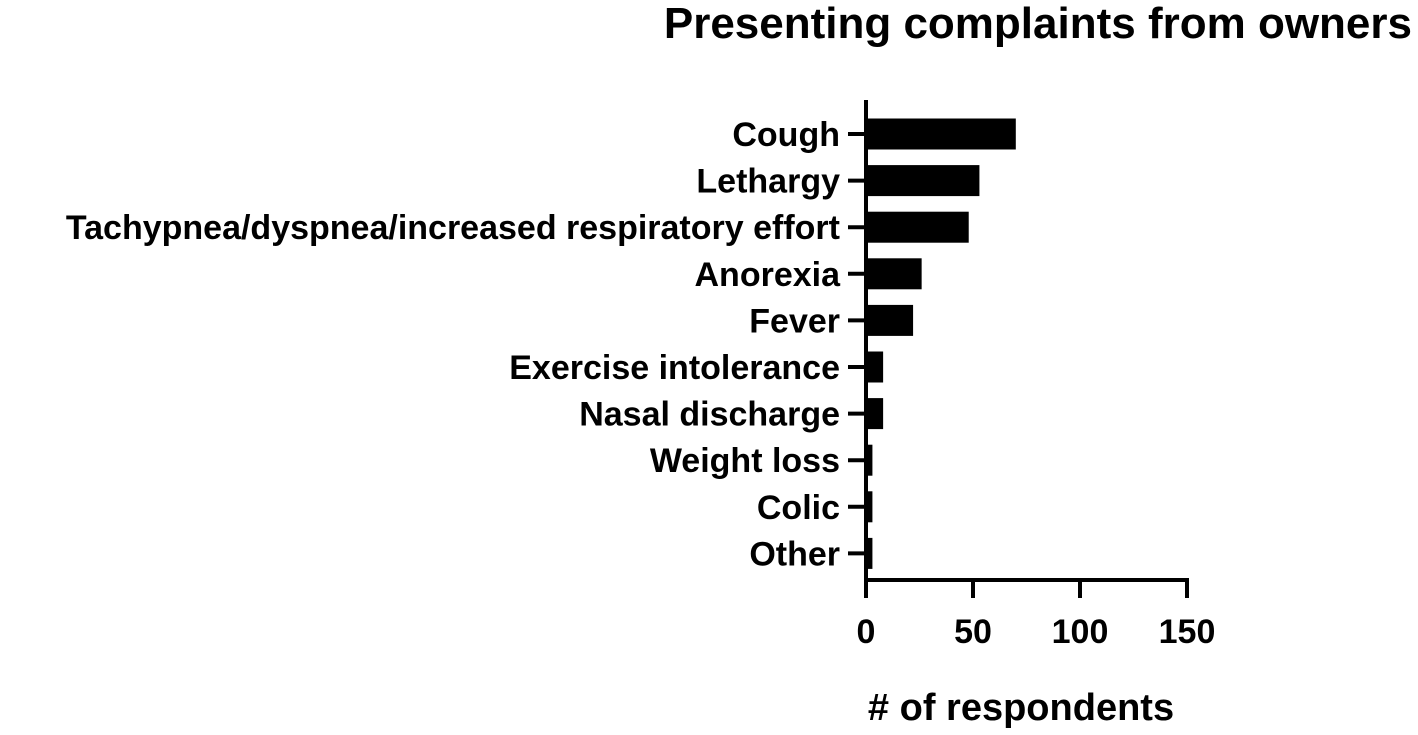 Image resolution: width=1418 pixels, height=735 pixels. Describe the element at coordinates (890, 320) in the screenshot. I see `bar-fever` at that location.